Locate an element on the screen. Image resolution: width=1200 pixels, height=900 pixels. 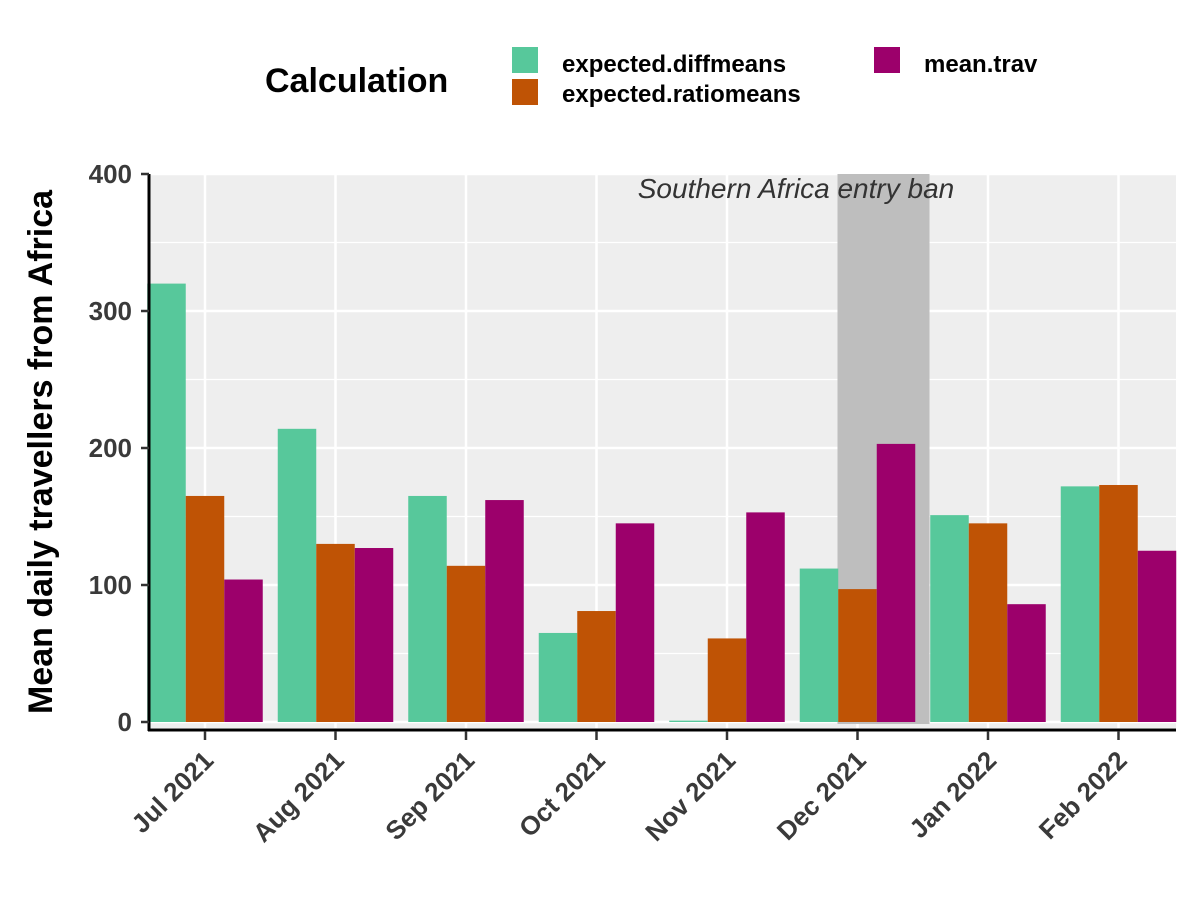
bar-mean-trav-jan-2022 is located at coordinates (1026, 663).